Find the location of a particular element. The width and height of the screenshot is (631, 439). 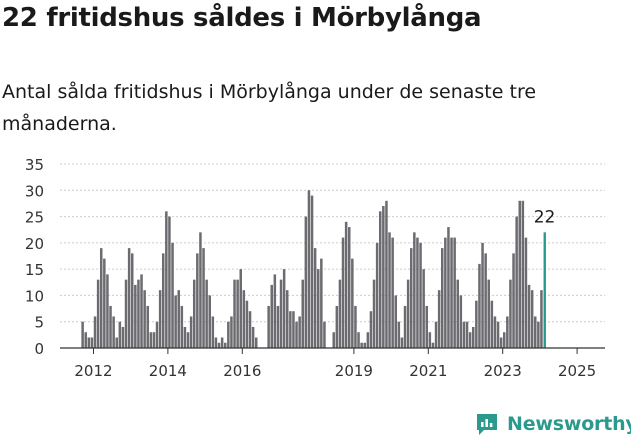

y-tick-label: 35 is located at coordinates (34, 165).